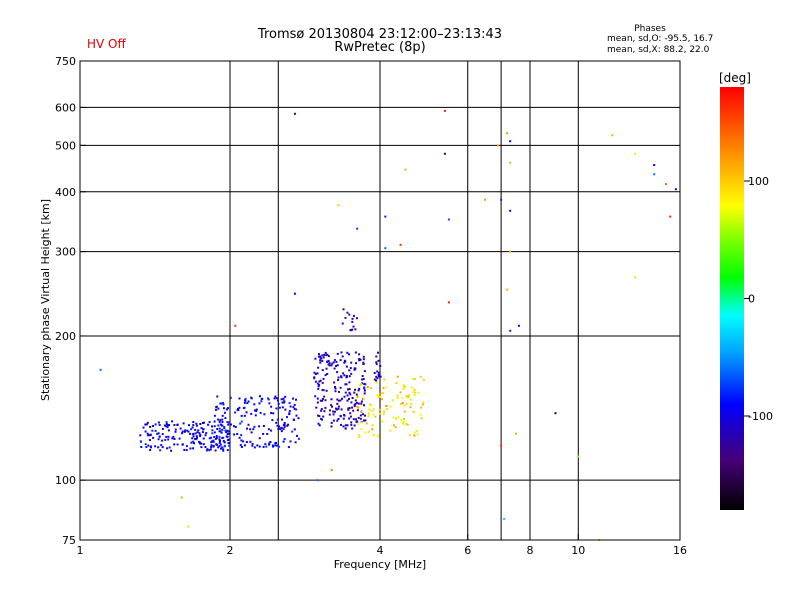  Describe the element at coordinates (65, 336) in the screenshot. I see `y-tick-label: 200` at that location.